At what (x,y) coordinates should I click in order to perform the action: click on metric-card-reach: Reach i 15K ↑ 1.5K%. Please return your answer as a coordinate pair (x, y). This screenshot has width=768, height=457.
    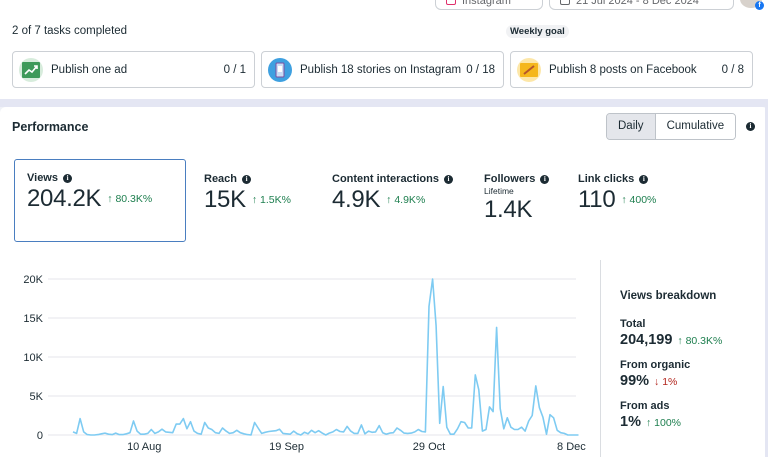
    Looking at the image, I should click on (247, 193).